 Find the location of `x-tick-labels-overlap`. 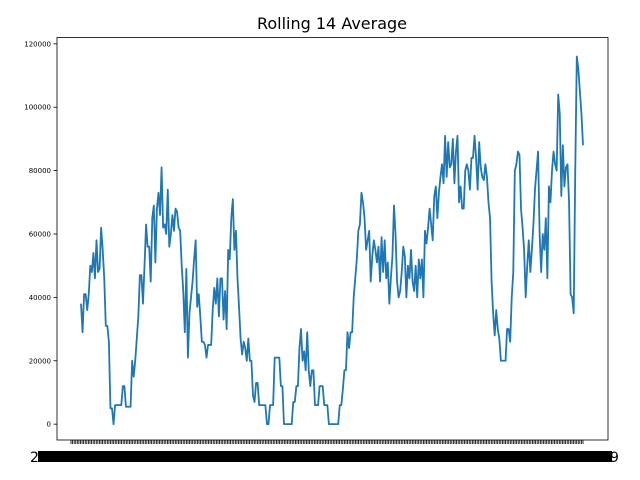

x-tick-labels-overlap is located at coordinates (325, 456).